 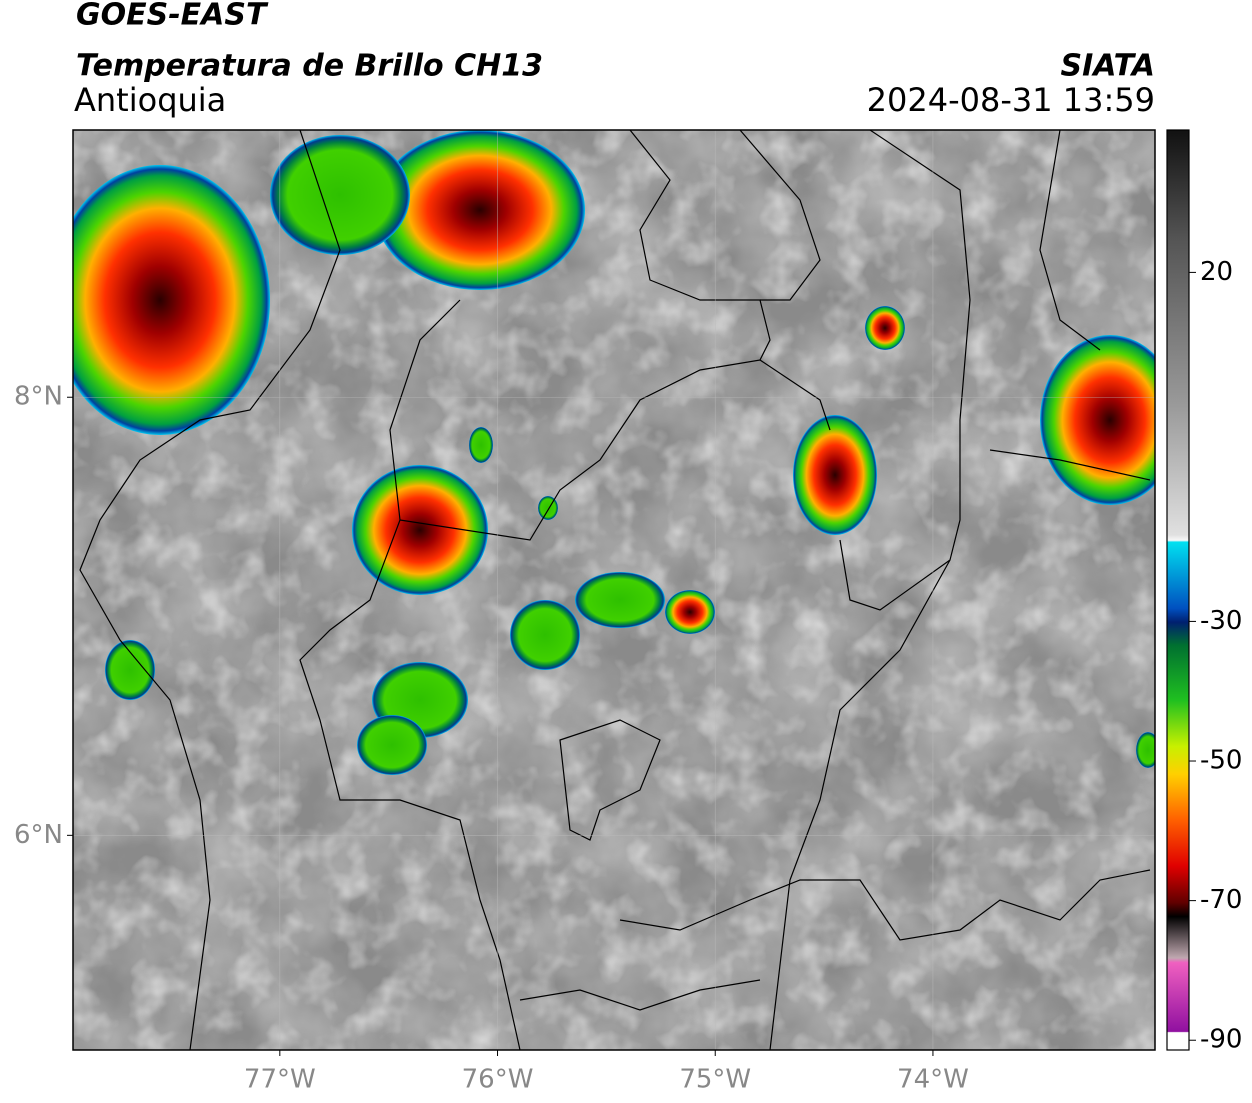 What do you see at coordinates (38, 835) in the screenshot?
I see `y-tick-label: 6°N` at bounding box center [38, 835].